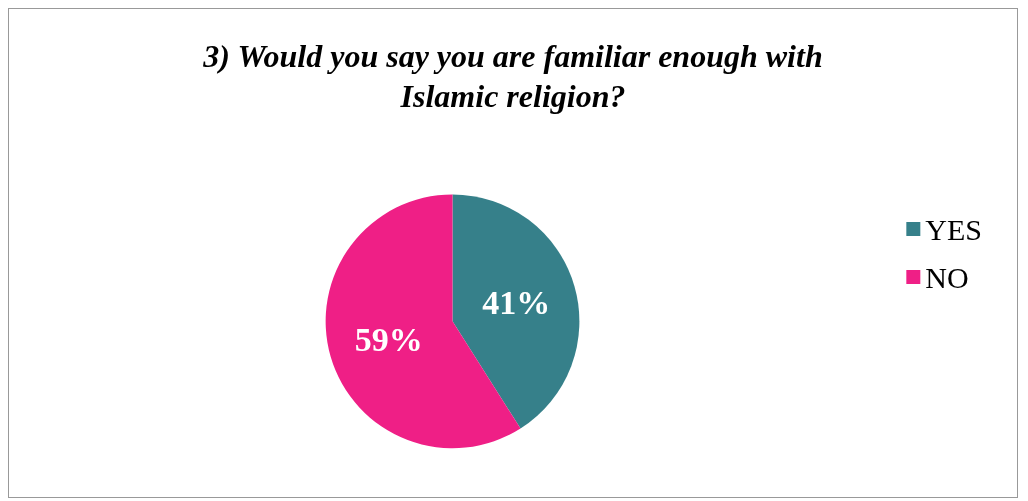 The image size is (1028, 501). Describe the element at coordinates (512, 76) in the screenshot. I see `chart-title: 3) Would you say you are familiar enough with Islamic religion?` at that location.